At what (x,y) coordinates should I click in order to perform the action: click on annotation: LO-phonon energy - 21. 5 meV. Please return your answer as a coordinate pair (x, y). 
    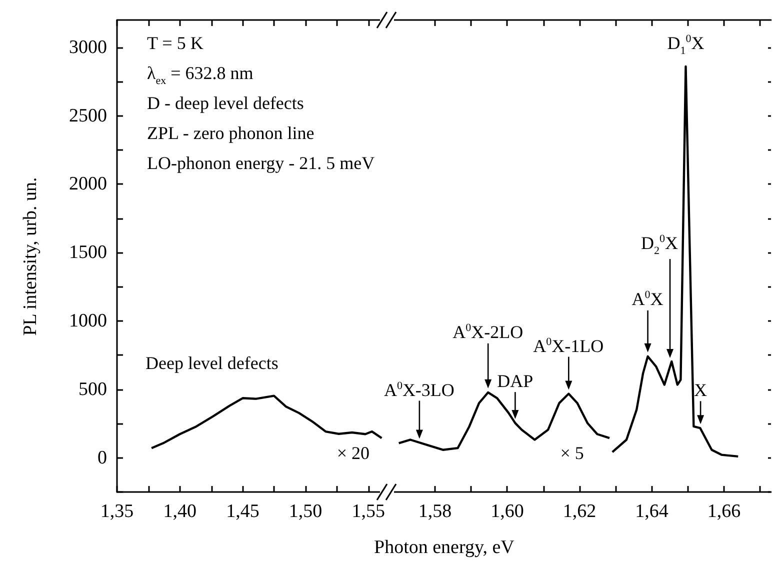
    Looking at the image, I should click on (261, 163).